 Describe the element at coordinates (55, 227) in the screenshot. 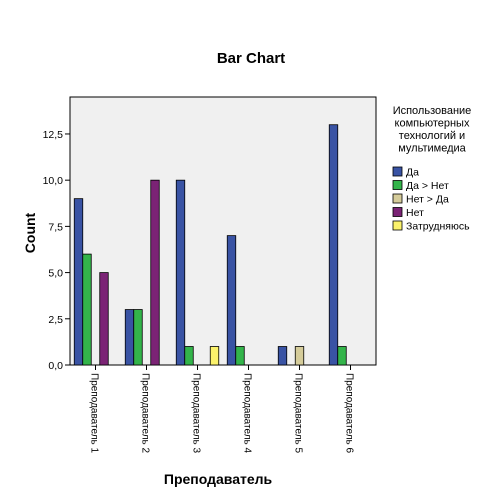

I see `y-tick-label: 7,5` at that location.